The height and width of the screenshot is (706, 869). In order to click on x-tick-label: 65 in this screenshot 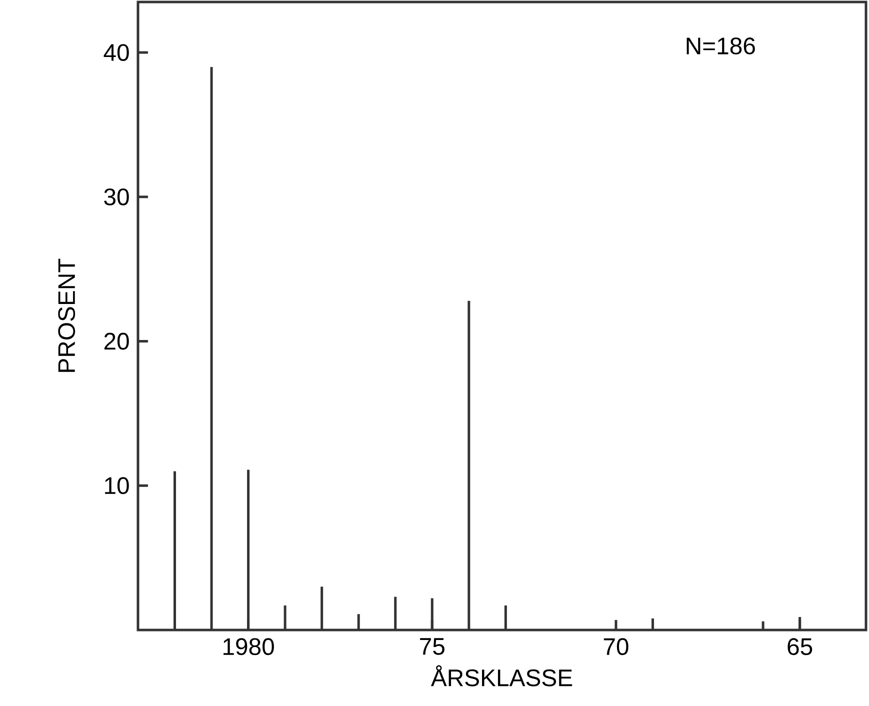, I will do `click(800, 647)`.